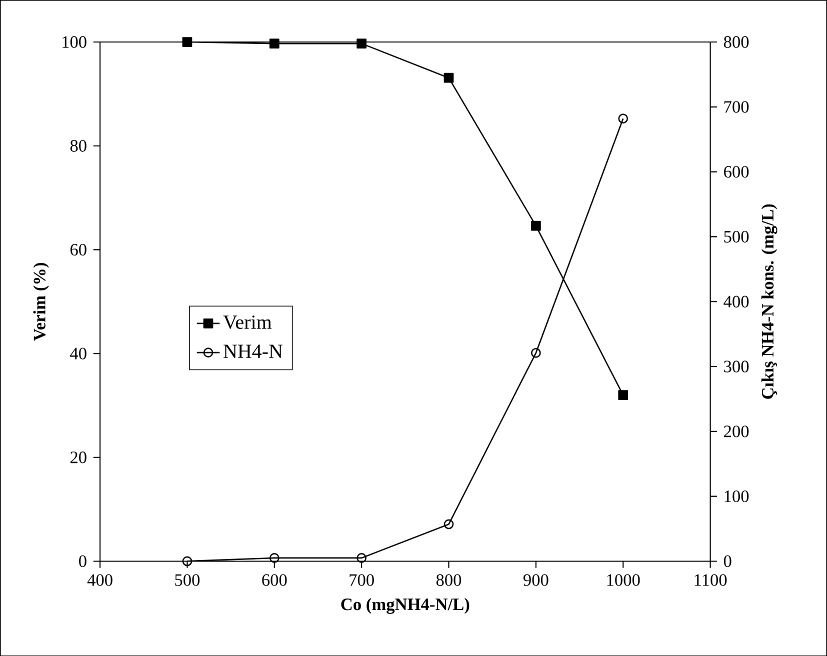 The height and width of the screenshot is (656, 827). What do you see at coordinates (449, 580) in the screenshot?
I see `x-tick-label: 800` at bounding box center [449, 580].